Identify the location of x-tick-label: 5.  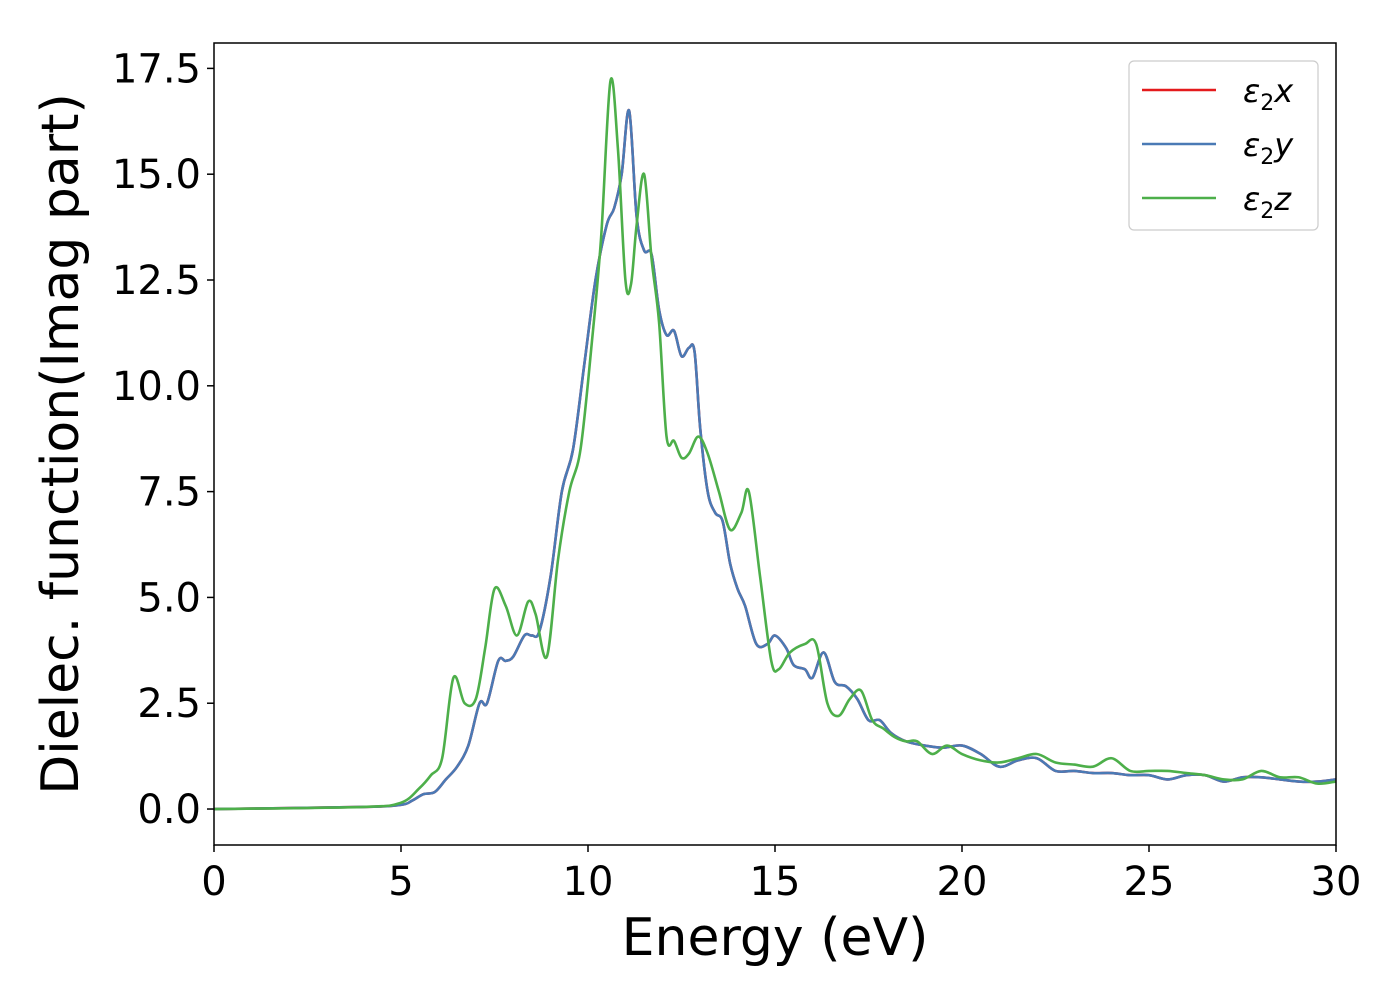
(400, 882).